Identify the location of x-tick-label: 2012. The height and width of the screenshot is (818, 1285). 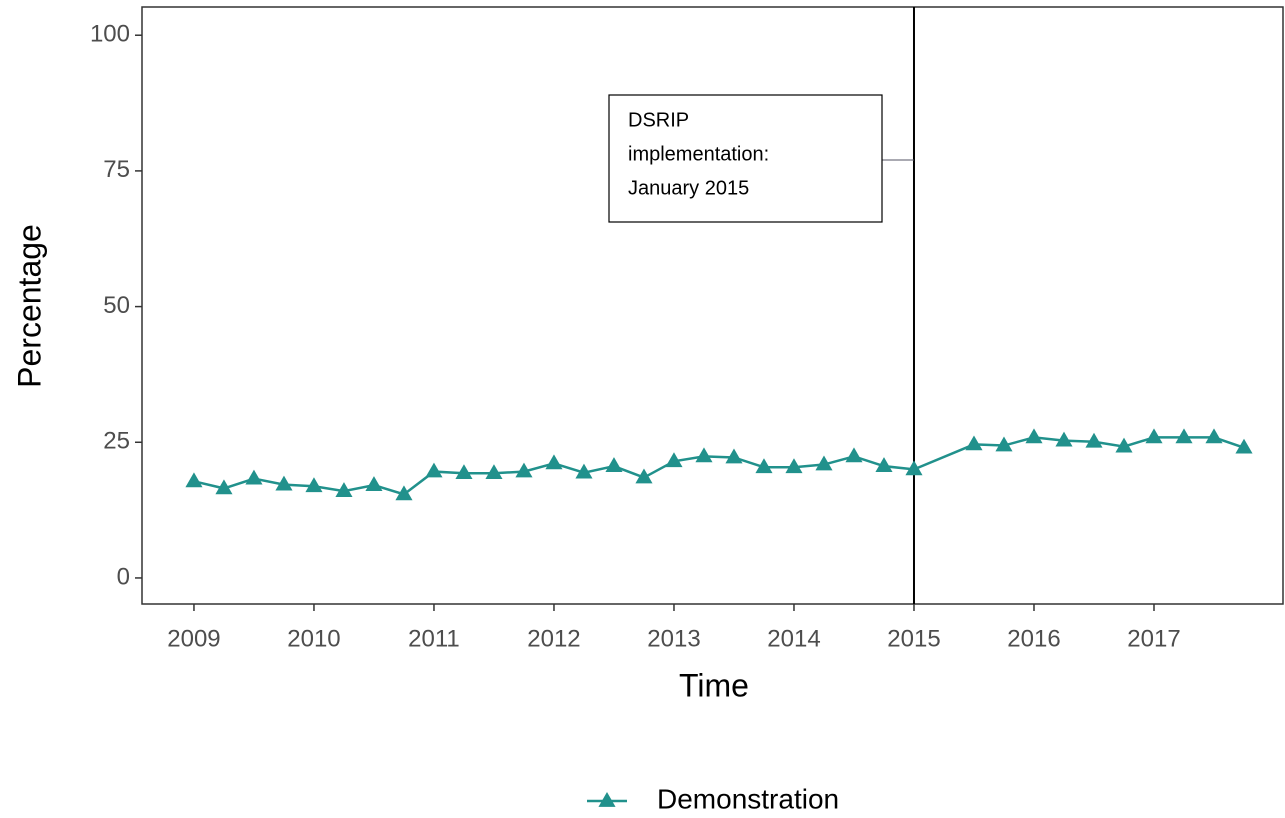
(553, 638).